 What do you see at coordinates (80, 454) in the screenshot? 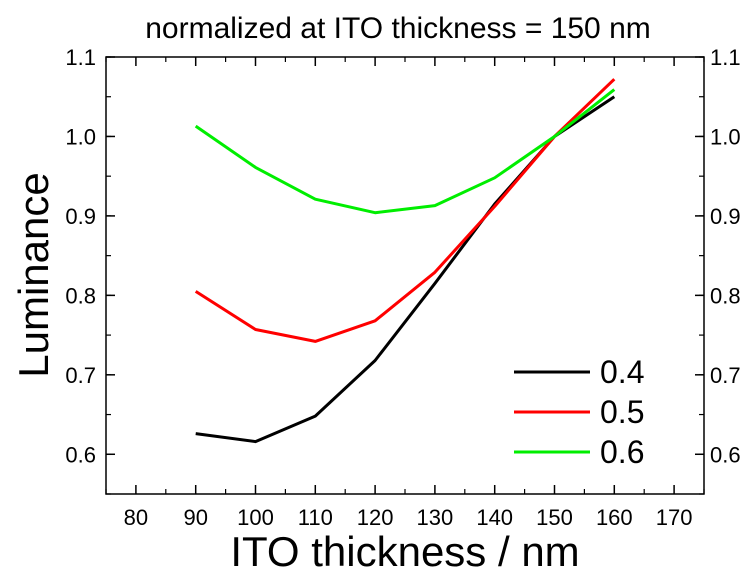
I see `y-tick-label-left: 0.6` at bounding box center [80, 454].